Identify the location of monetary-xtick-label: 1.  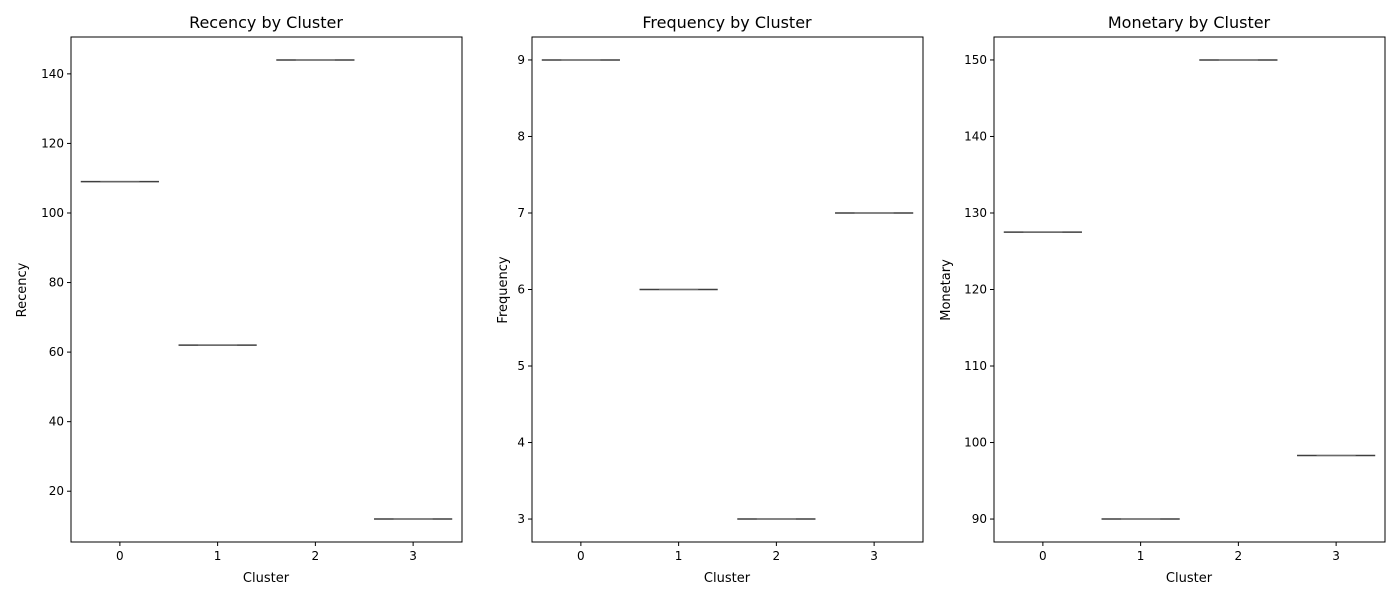
(1141, 556).